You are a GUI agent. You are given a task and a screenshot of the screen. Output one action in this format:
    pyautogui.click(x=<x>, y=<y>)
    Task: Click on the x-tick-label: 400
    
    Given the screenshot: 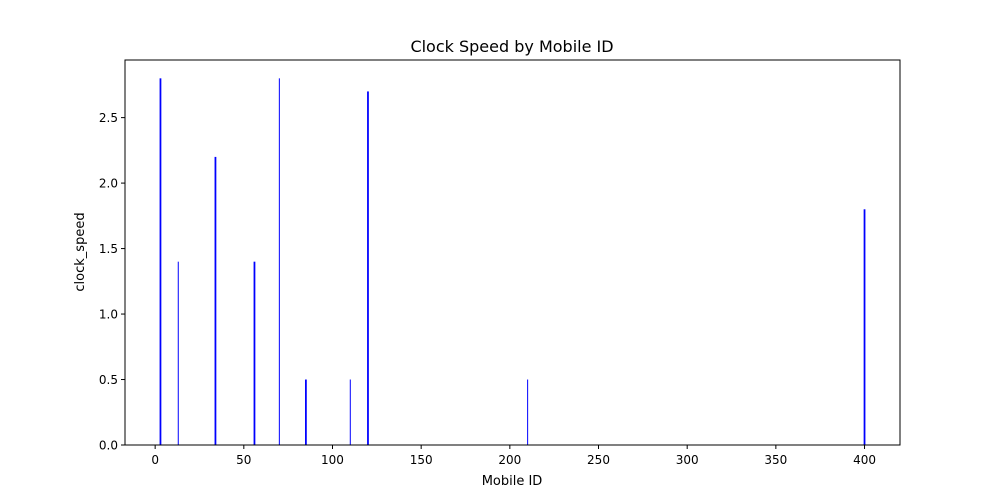 What is the action you would take?
    pyautogui.click(x=864, y=460)
    